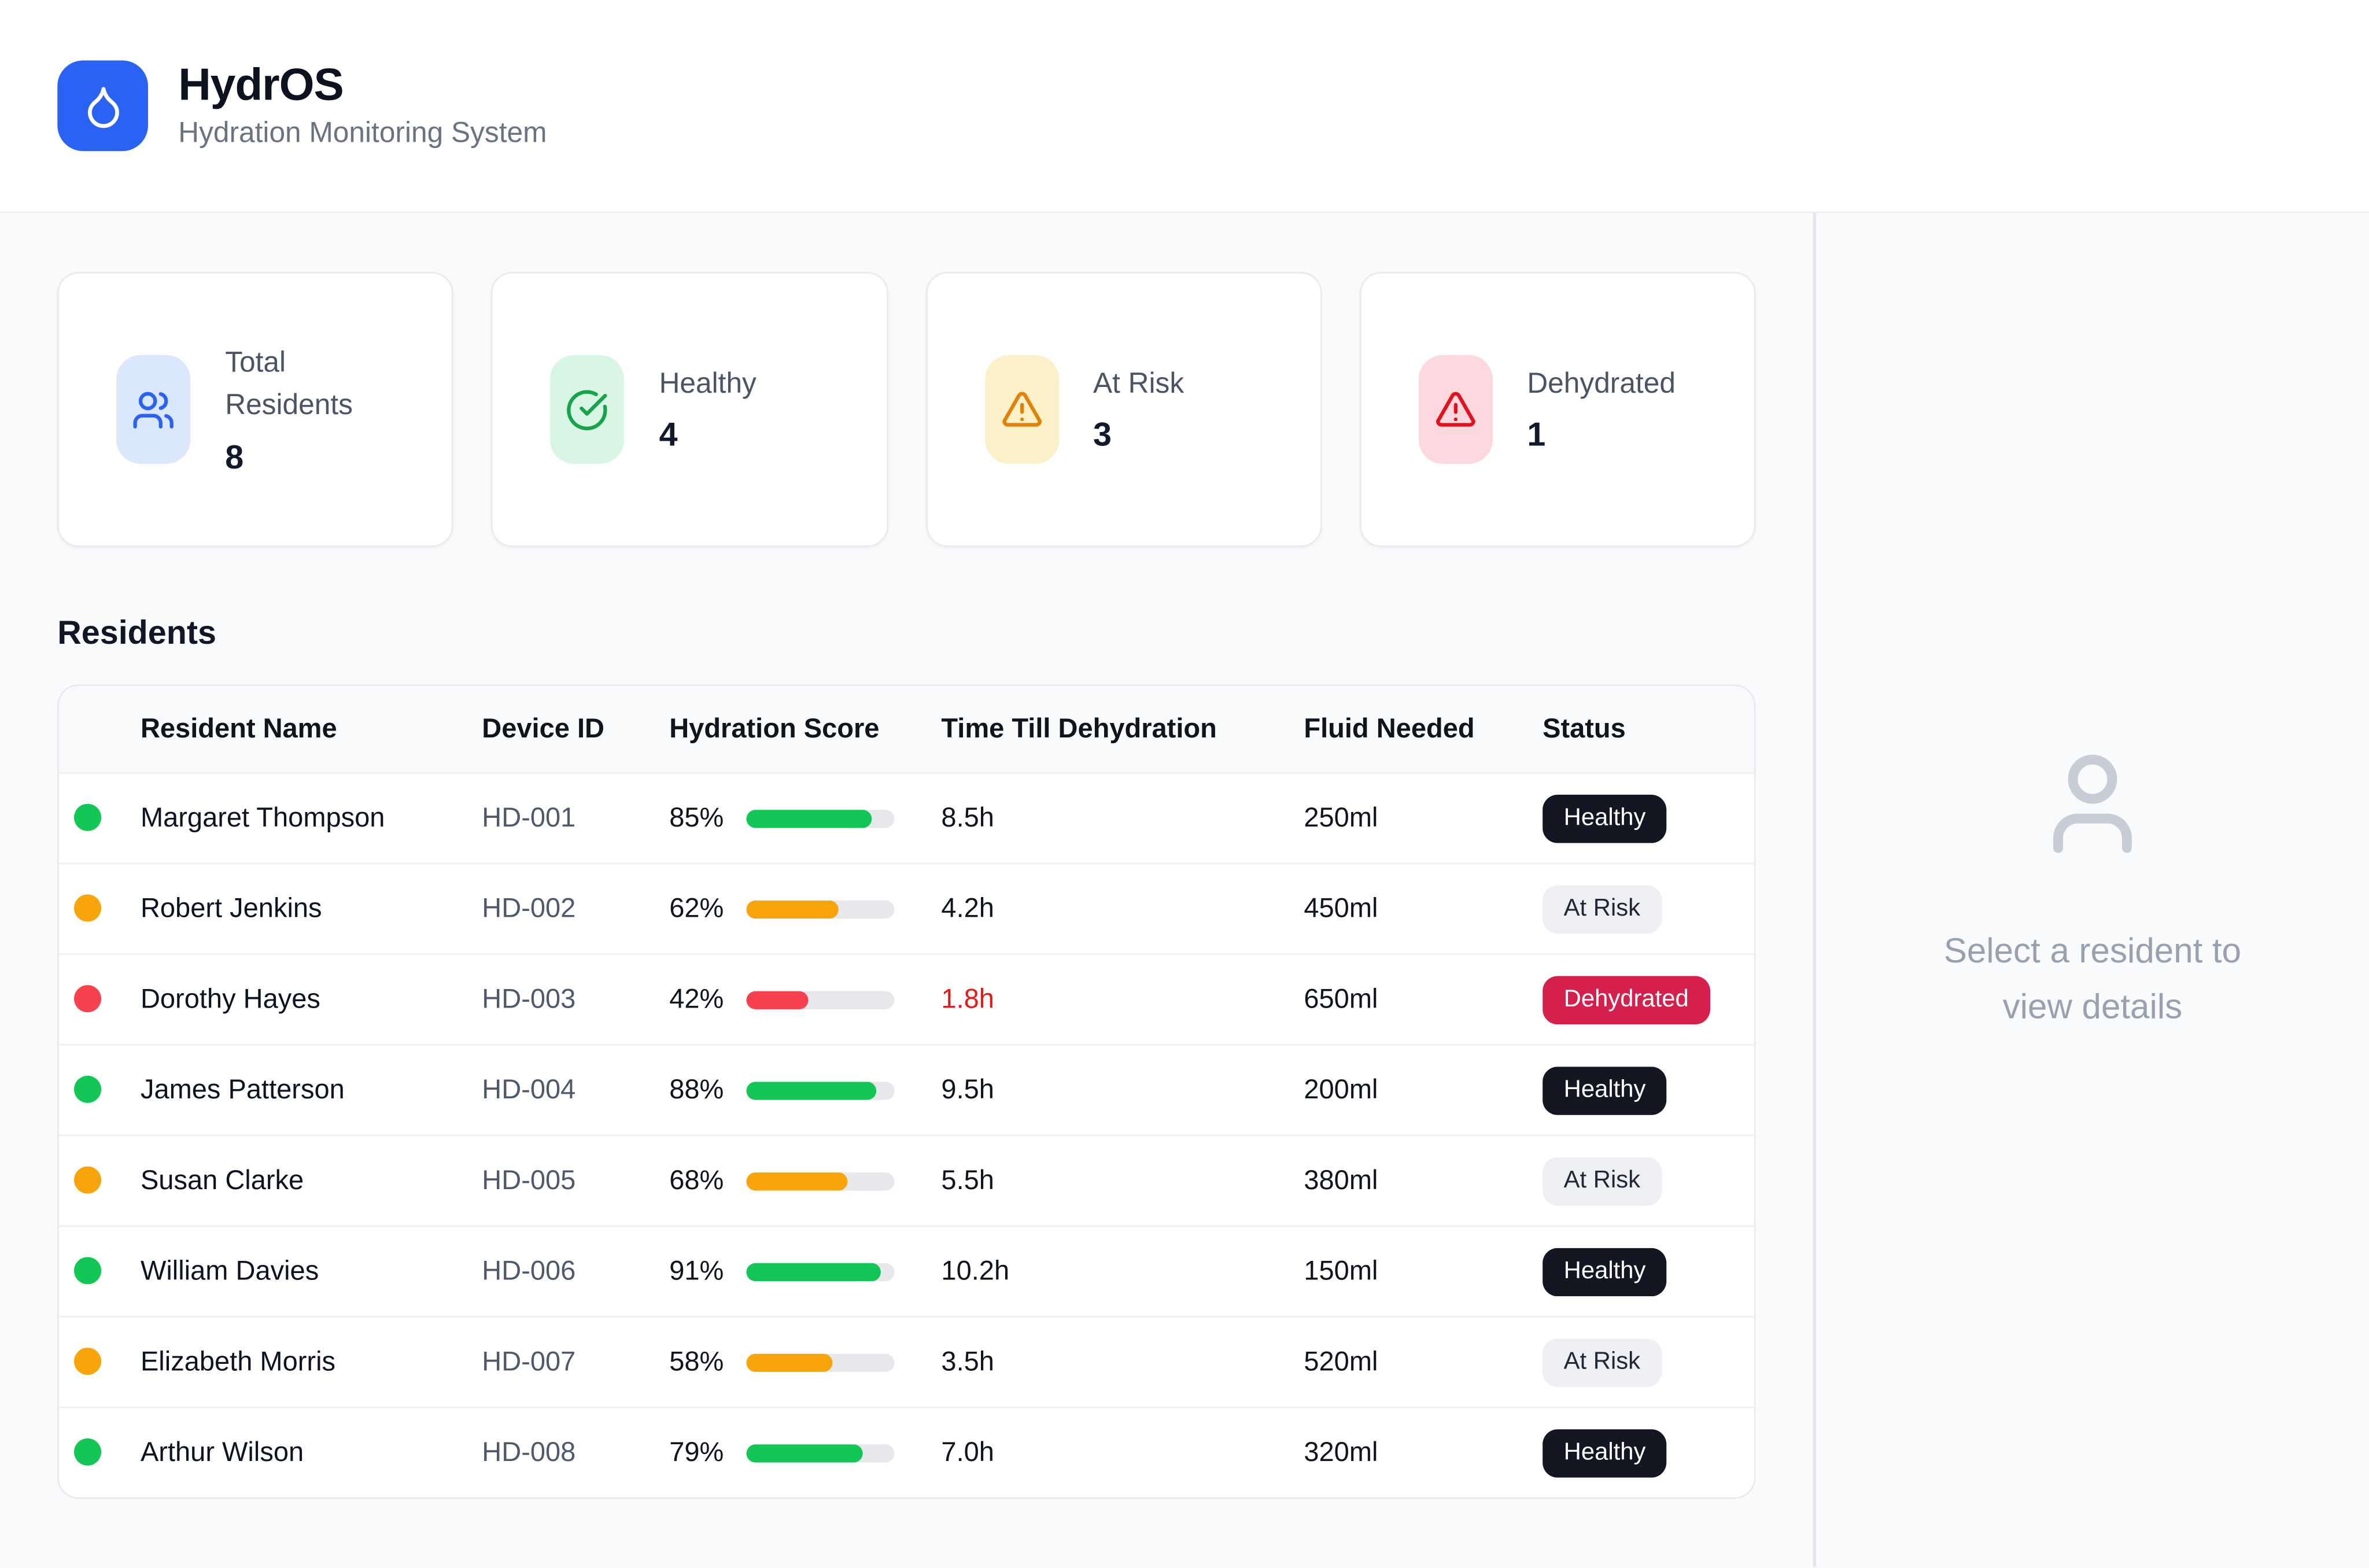  What do you see at coordinates (230, 998) in the screenshot?
I see `resident-name: Dorothy Hayes` at bounding box center [230, 998].